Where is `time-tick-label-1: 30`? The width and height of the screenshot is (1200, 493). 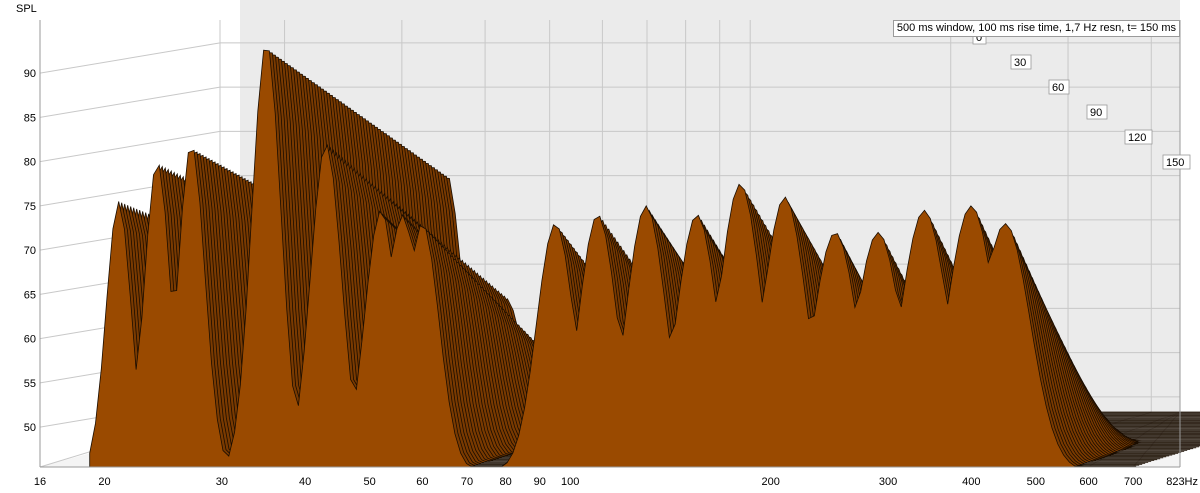 time-tick-label-1: 30 is located at coordinates (1020, 63).